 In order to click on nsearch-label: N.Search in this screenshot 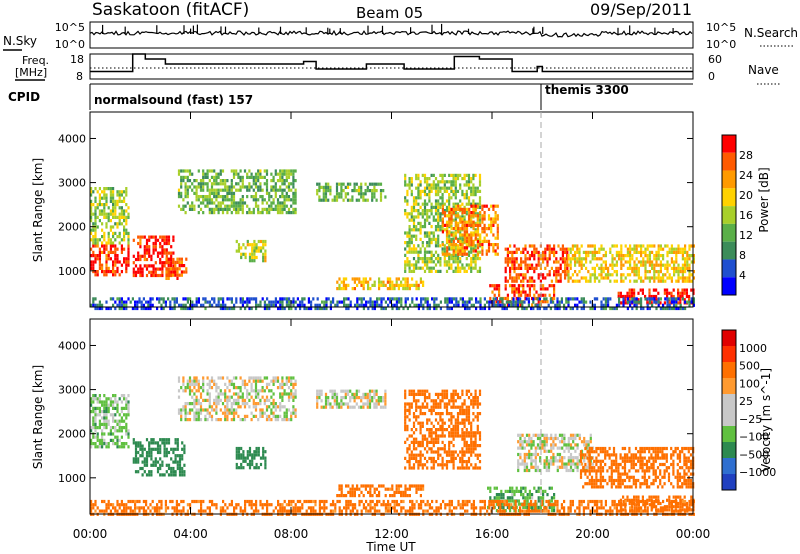, I will do `click(771, 33)`.